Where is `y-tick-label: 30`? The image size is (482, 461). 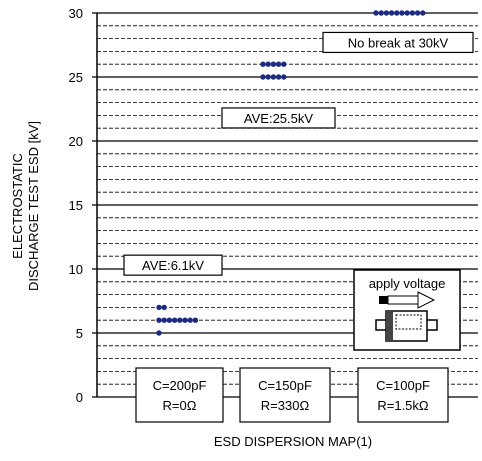
y-tick-label: 30 is located at coordinates (76, 13).